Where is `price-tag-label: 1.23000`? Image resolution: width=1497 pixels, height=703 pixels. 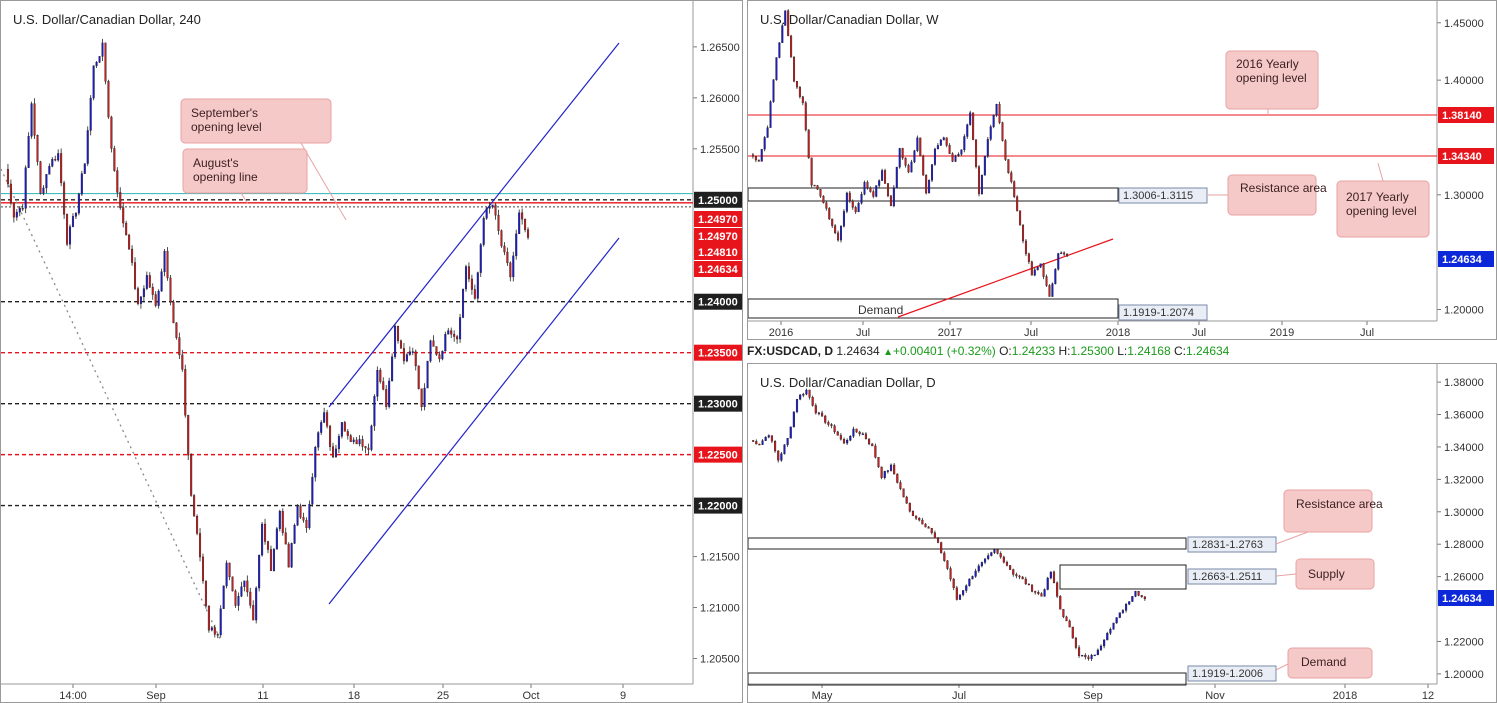 price-tag-label: 1.23000 is located at coordinates (718, 405).